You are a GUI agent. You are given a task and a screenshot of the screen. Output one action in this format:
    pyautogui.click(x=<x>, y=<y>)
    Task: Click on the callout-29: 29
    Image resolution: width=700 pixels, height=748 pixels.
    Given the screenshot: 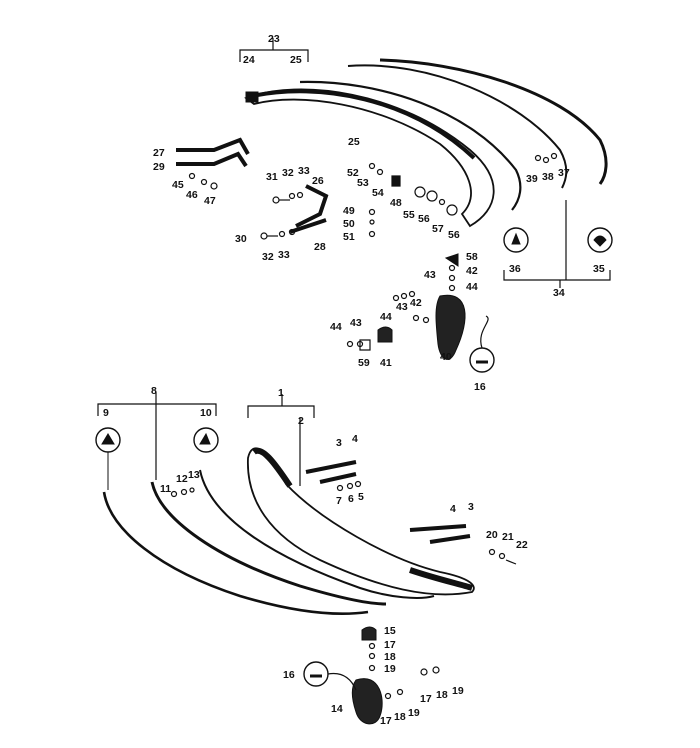 What is the action you would take?
    pyautogui.click(x=159, y=167)
    